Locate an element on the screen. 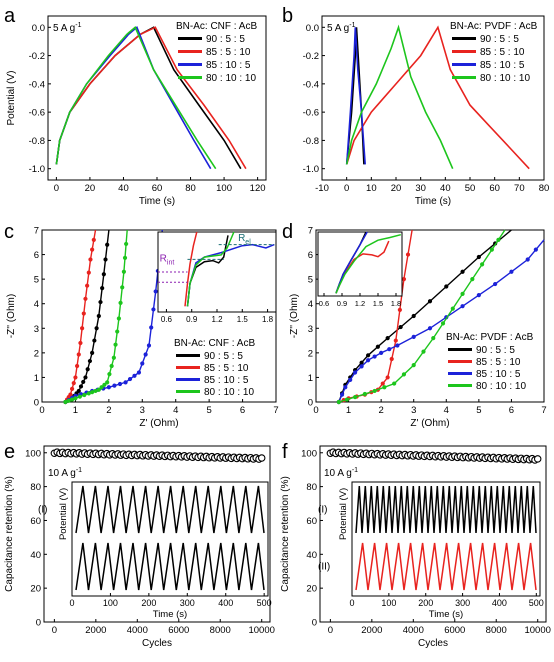 The image size is (554, 662). x-tick-label: 6000 is located at coordinates (178, 630).